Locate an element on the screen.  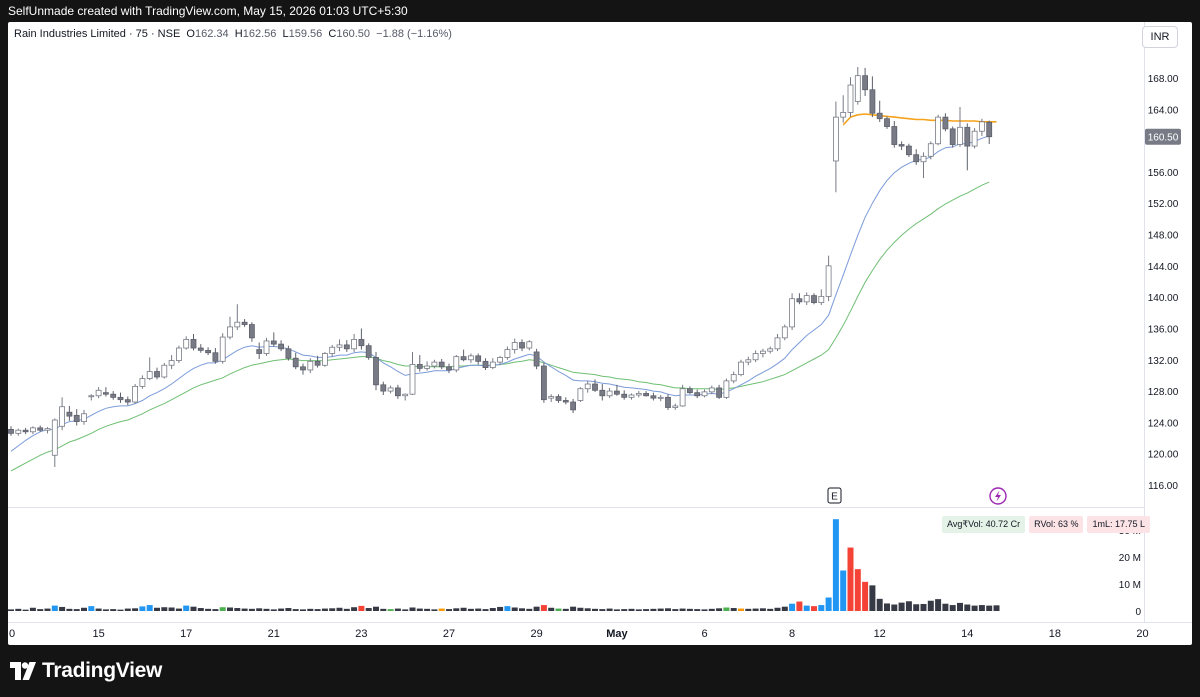
earnings-marker: E is located at coordinates (834, 495).